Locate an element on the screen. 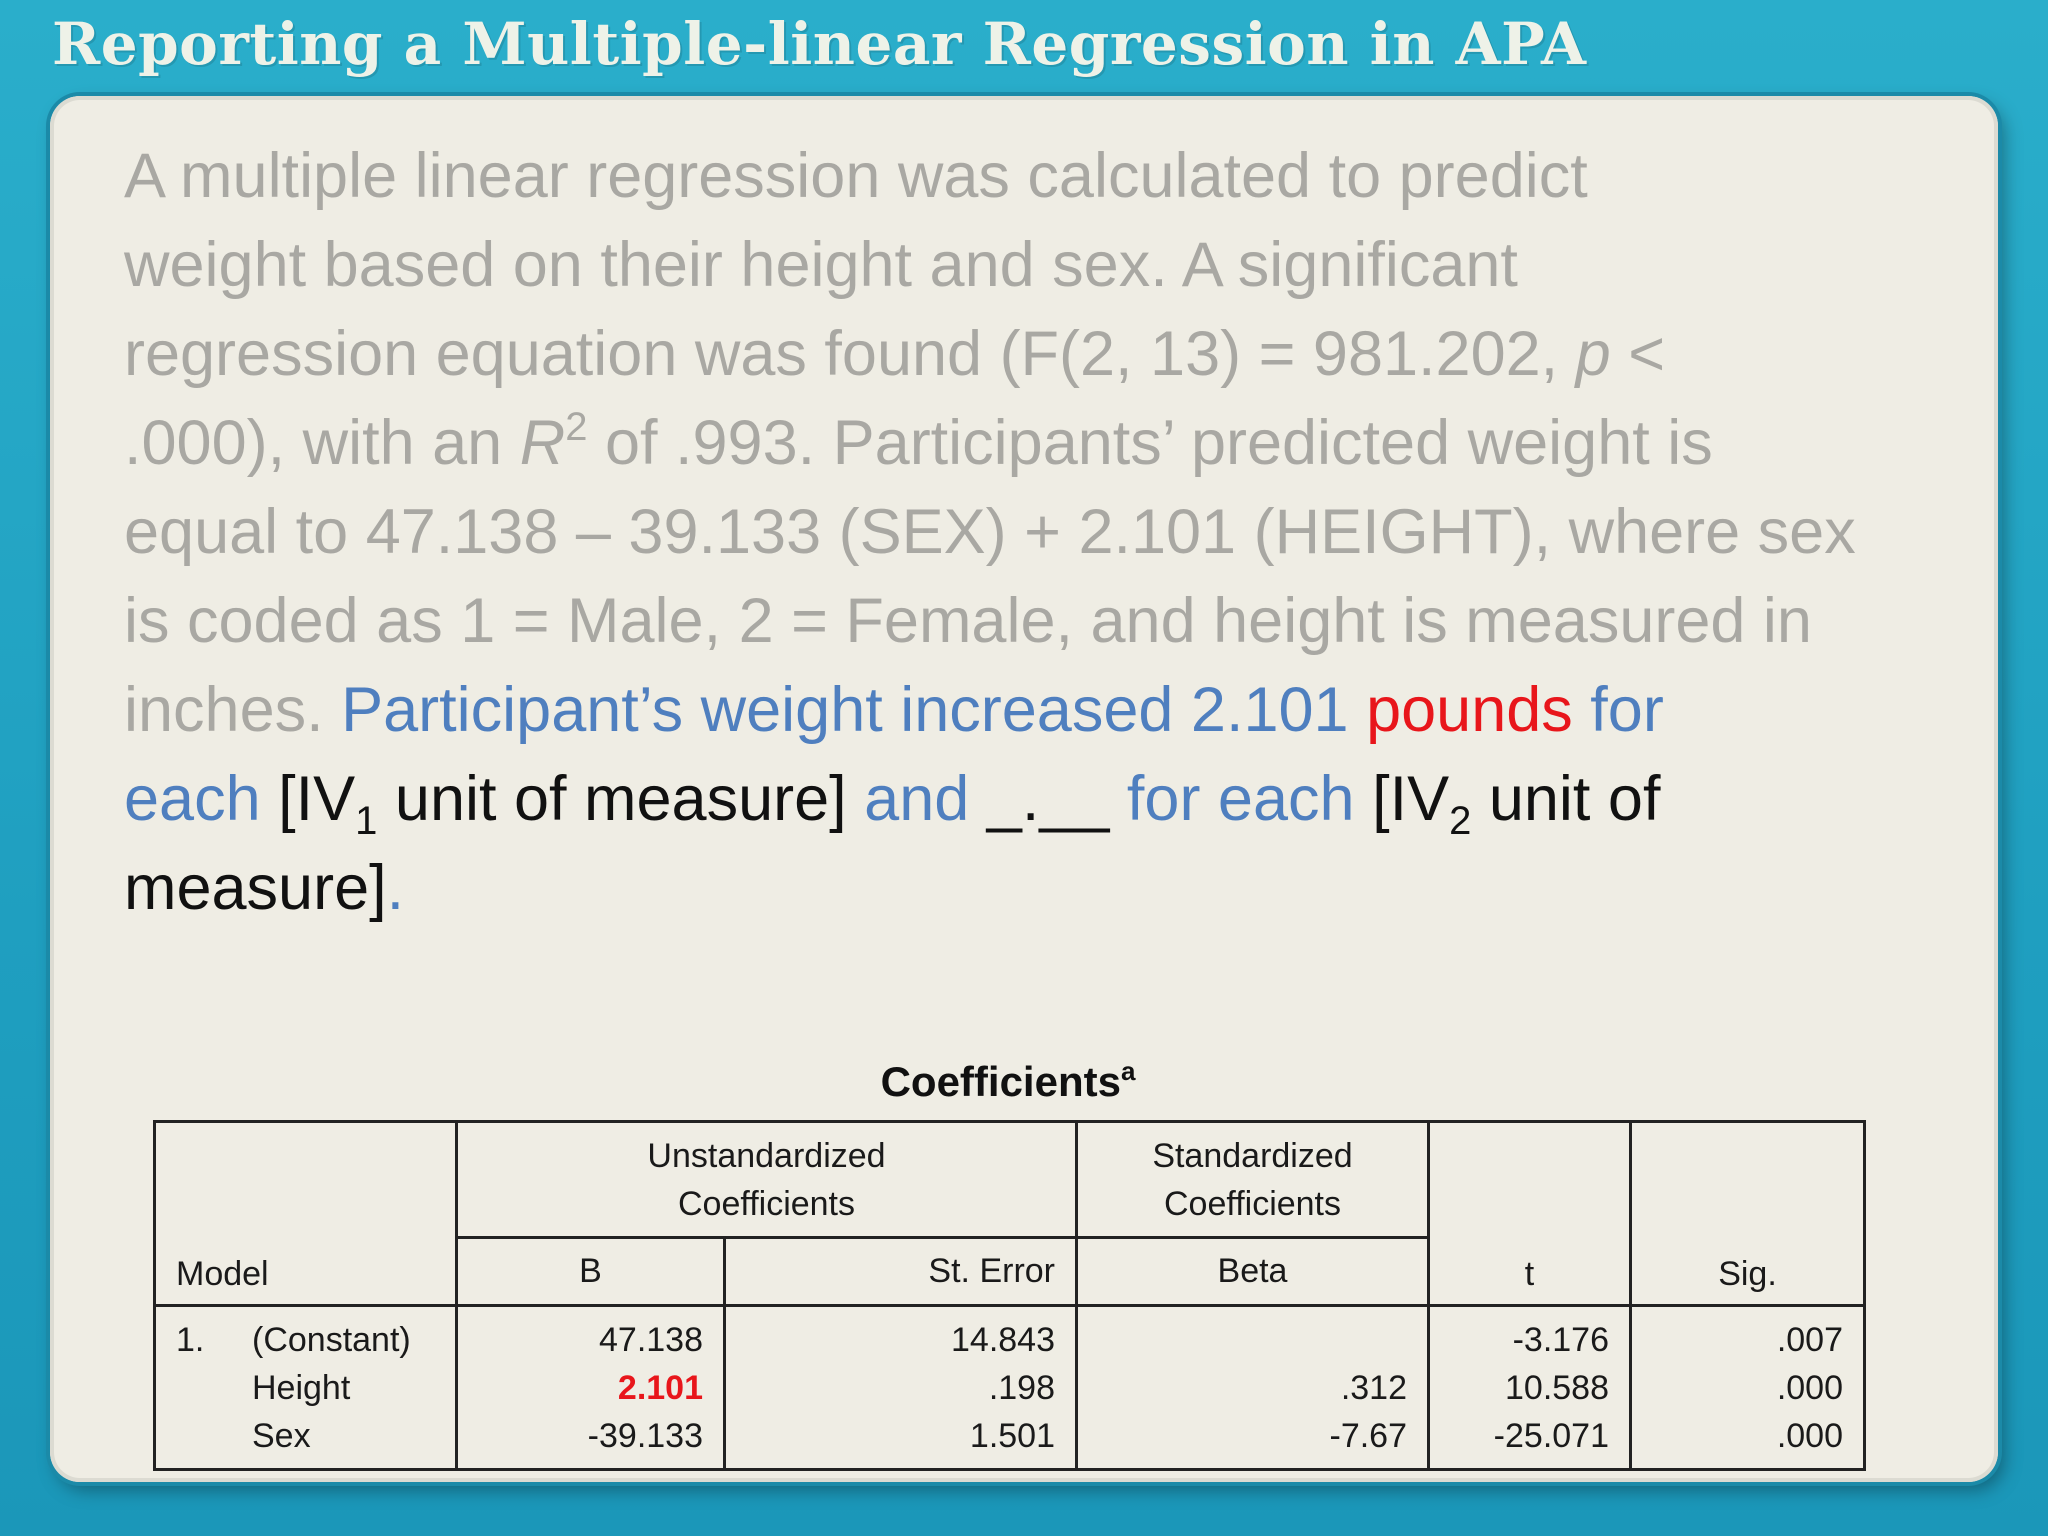 This screenshot has height=1536, width=2048. se-value: .198 is located at coordinates (1021, 1387).